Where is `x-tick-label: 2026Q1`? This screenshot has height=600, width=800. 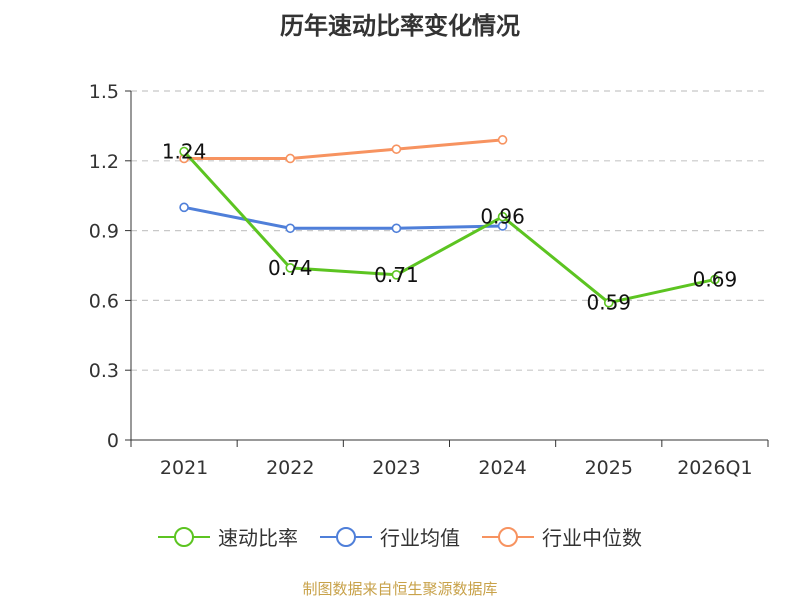
x-tick-label: 2026Q1 is located at coordinates (714, 468).